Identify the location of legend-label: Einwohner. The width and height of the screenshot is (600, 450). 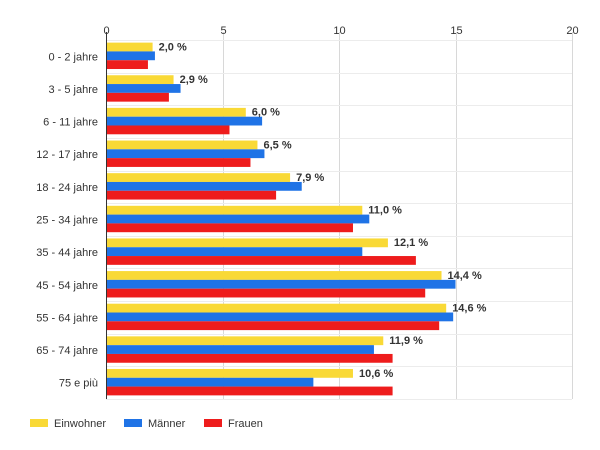
(80, 424).